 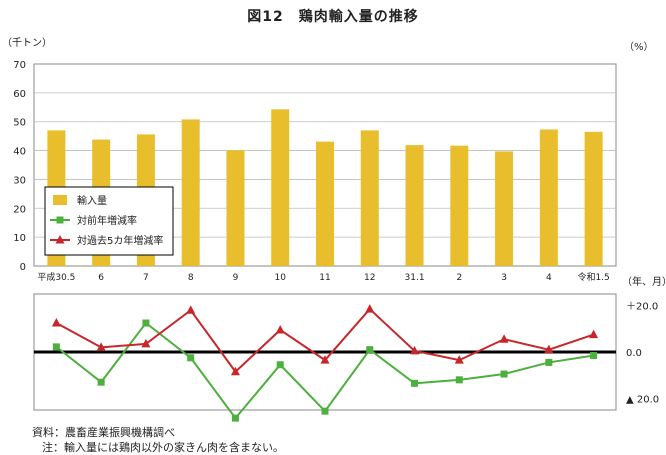 What do you see at coordinates (19, 180) in the screenshot?
I see `bar-y-tick-label: 30` at bounding box center [19, 180].